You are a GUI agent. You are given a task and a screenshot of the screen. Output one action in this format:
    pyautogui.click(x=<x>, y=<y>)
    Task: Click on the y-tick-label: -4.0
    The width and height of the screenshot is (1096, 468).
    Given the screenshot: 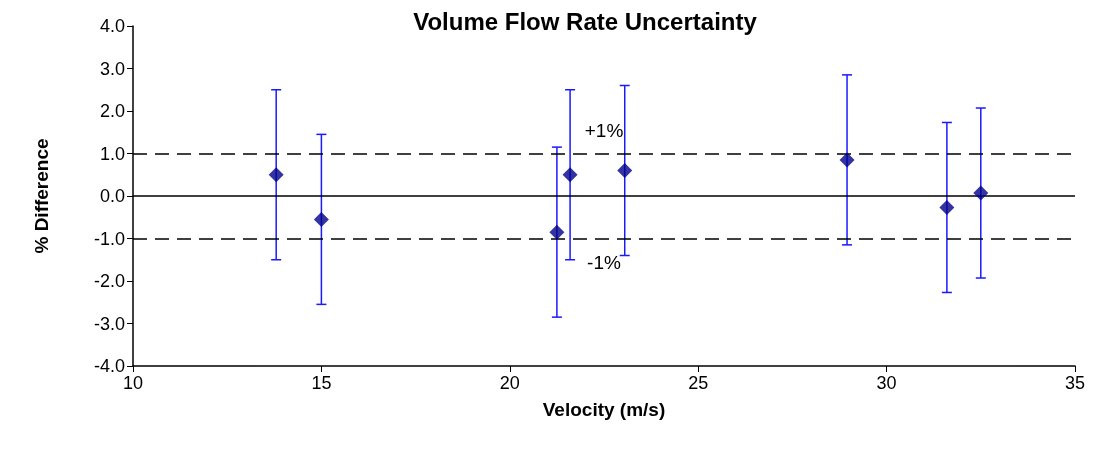 What is the action you would take?
    pyautogui.click(x=109, y=366)
    